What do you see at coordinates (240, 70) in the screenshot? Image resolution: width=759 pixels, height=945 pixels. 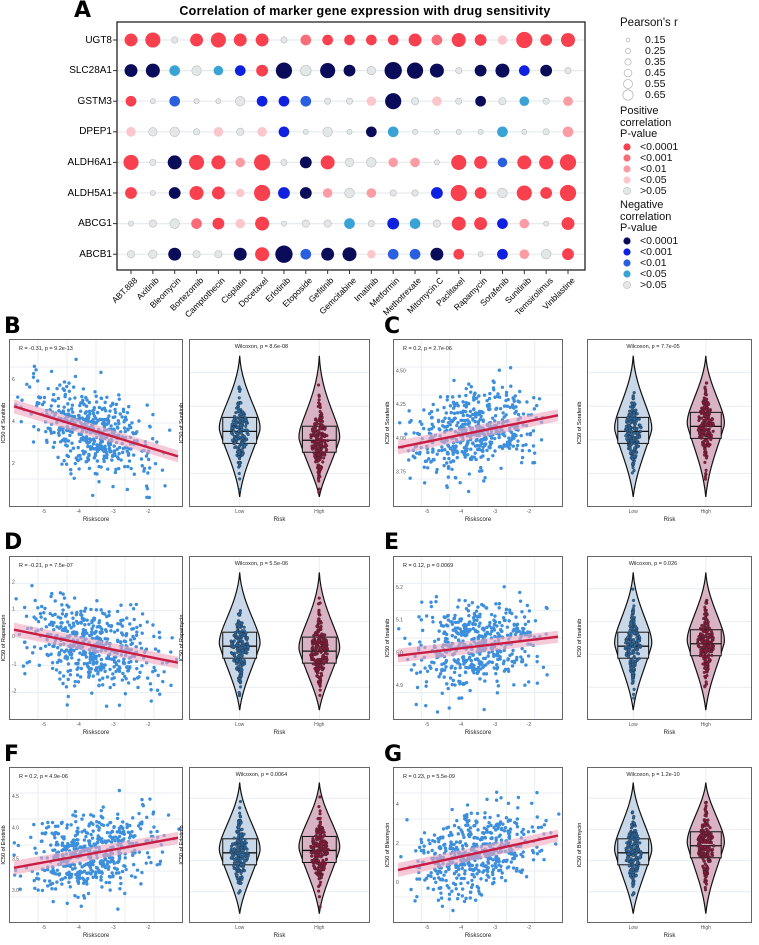 I see `dot-SLC28A1-Cisplatin` at bounding box center [240, 70].